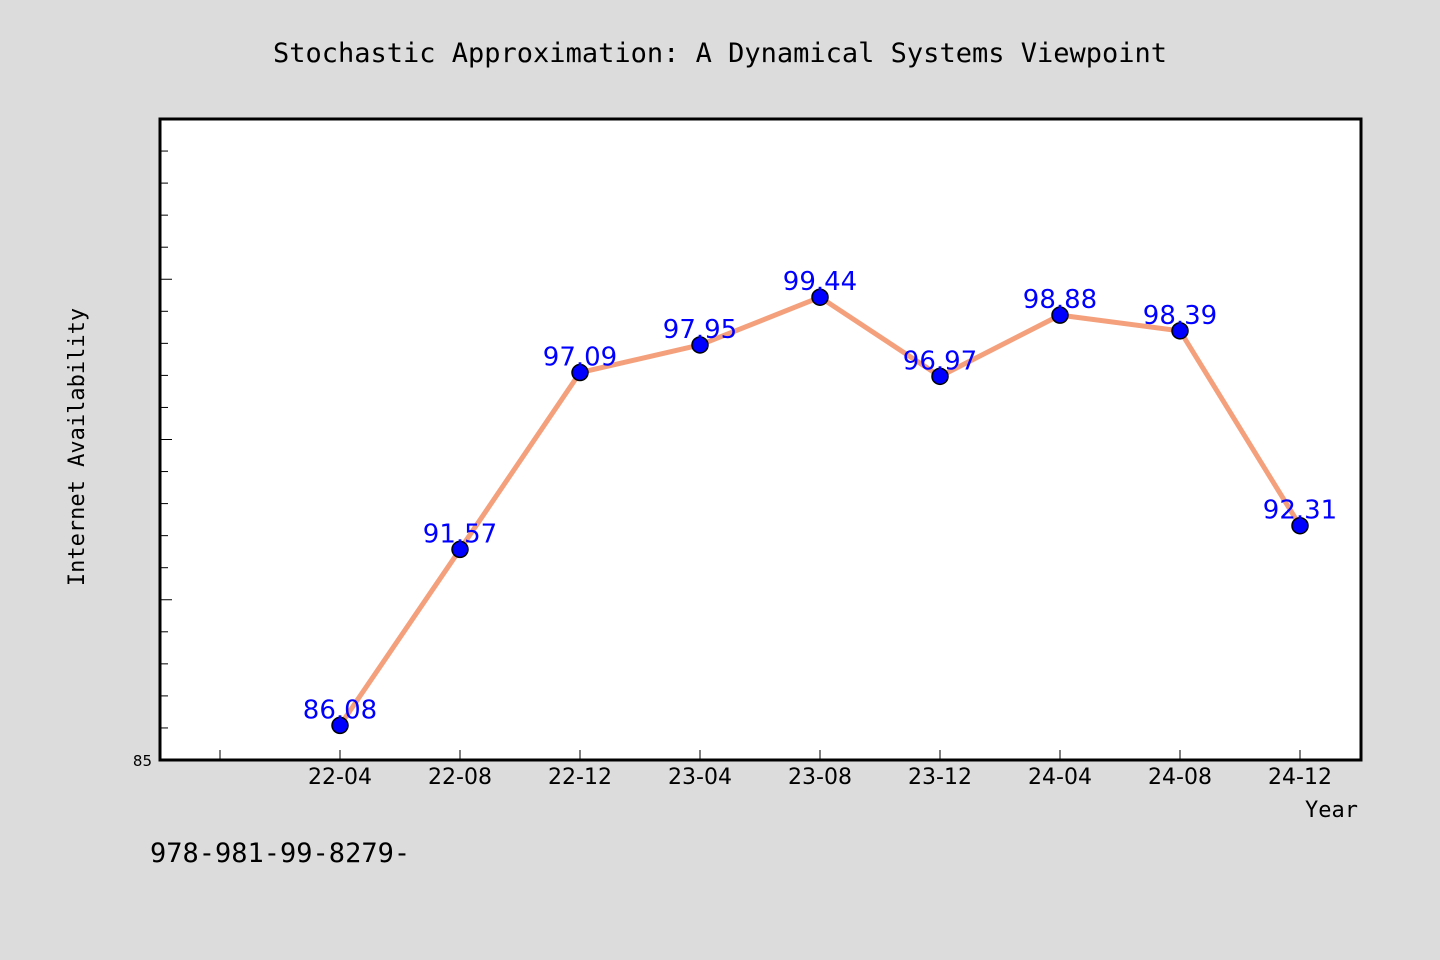 This screenshot has width=1440, height=960. I want to click on x-tick-label: 24-08, so click(1180, 777).